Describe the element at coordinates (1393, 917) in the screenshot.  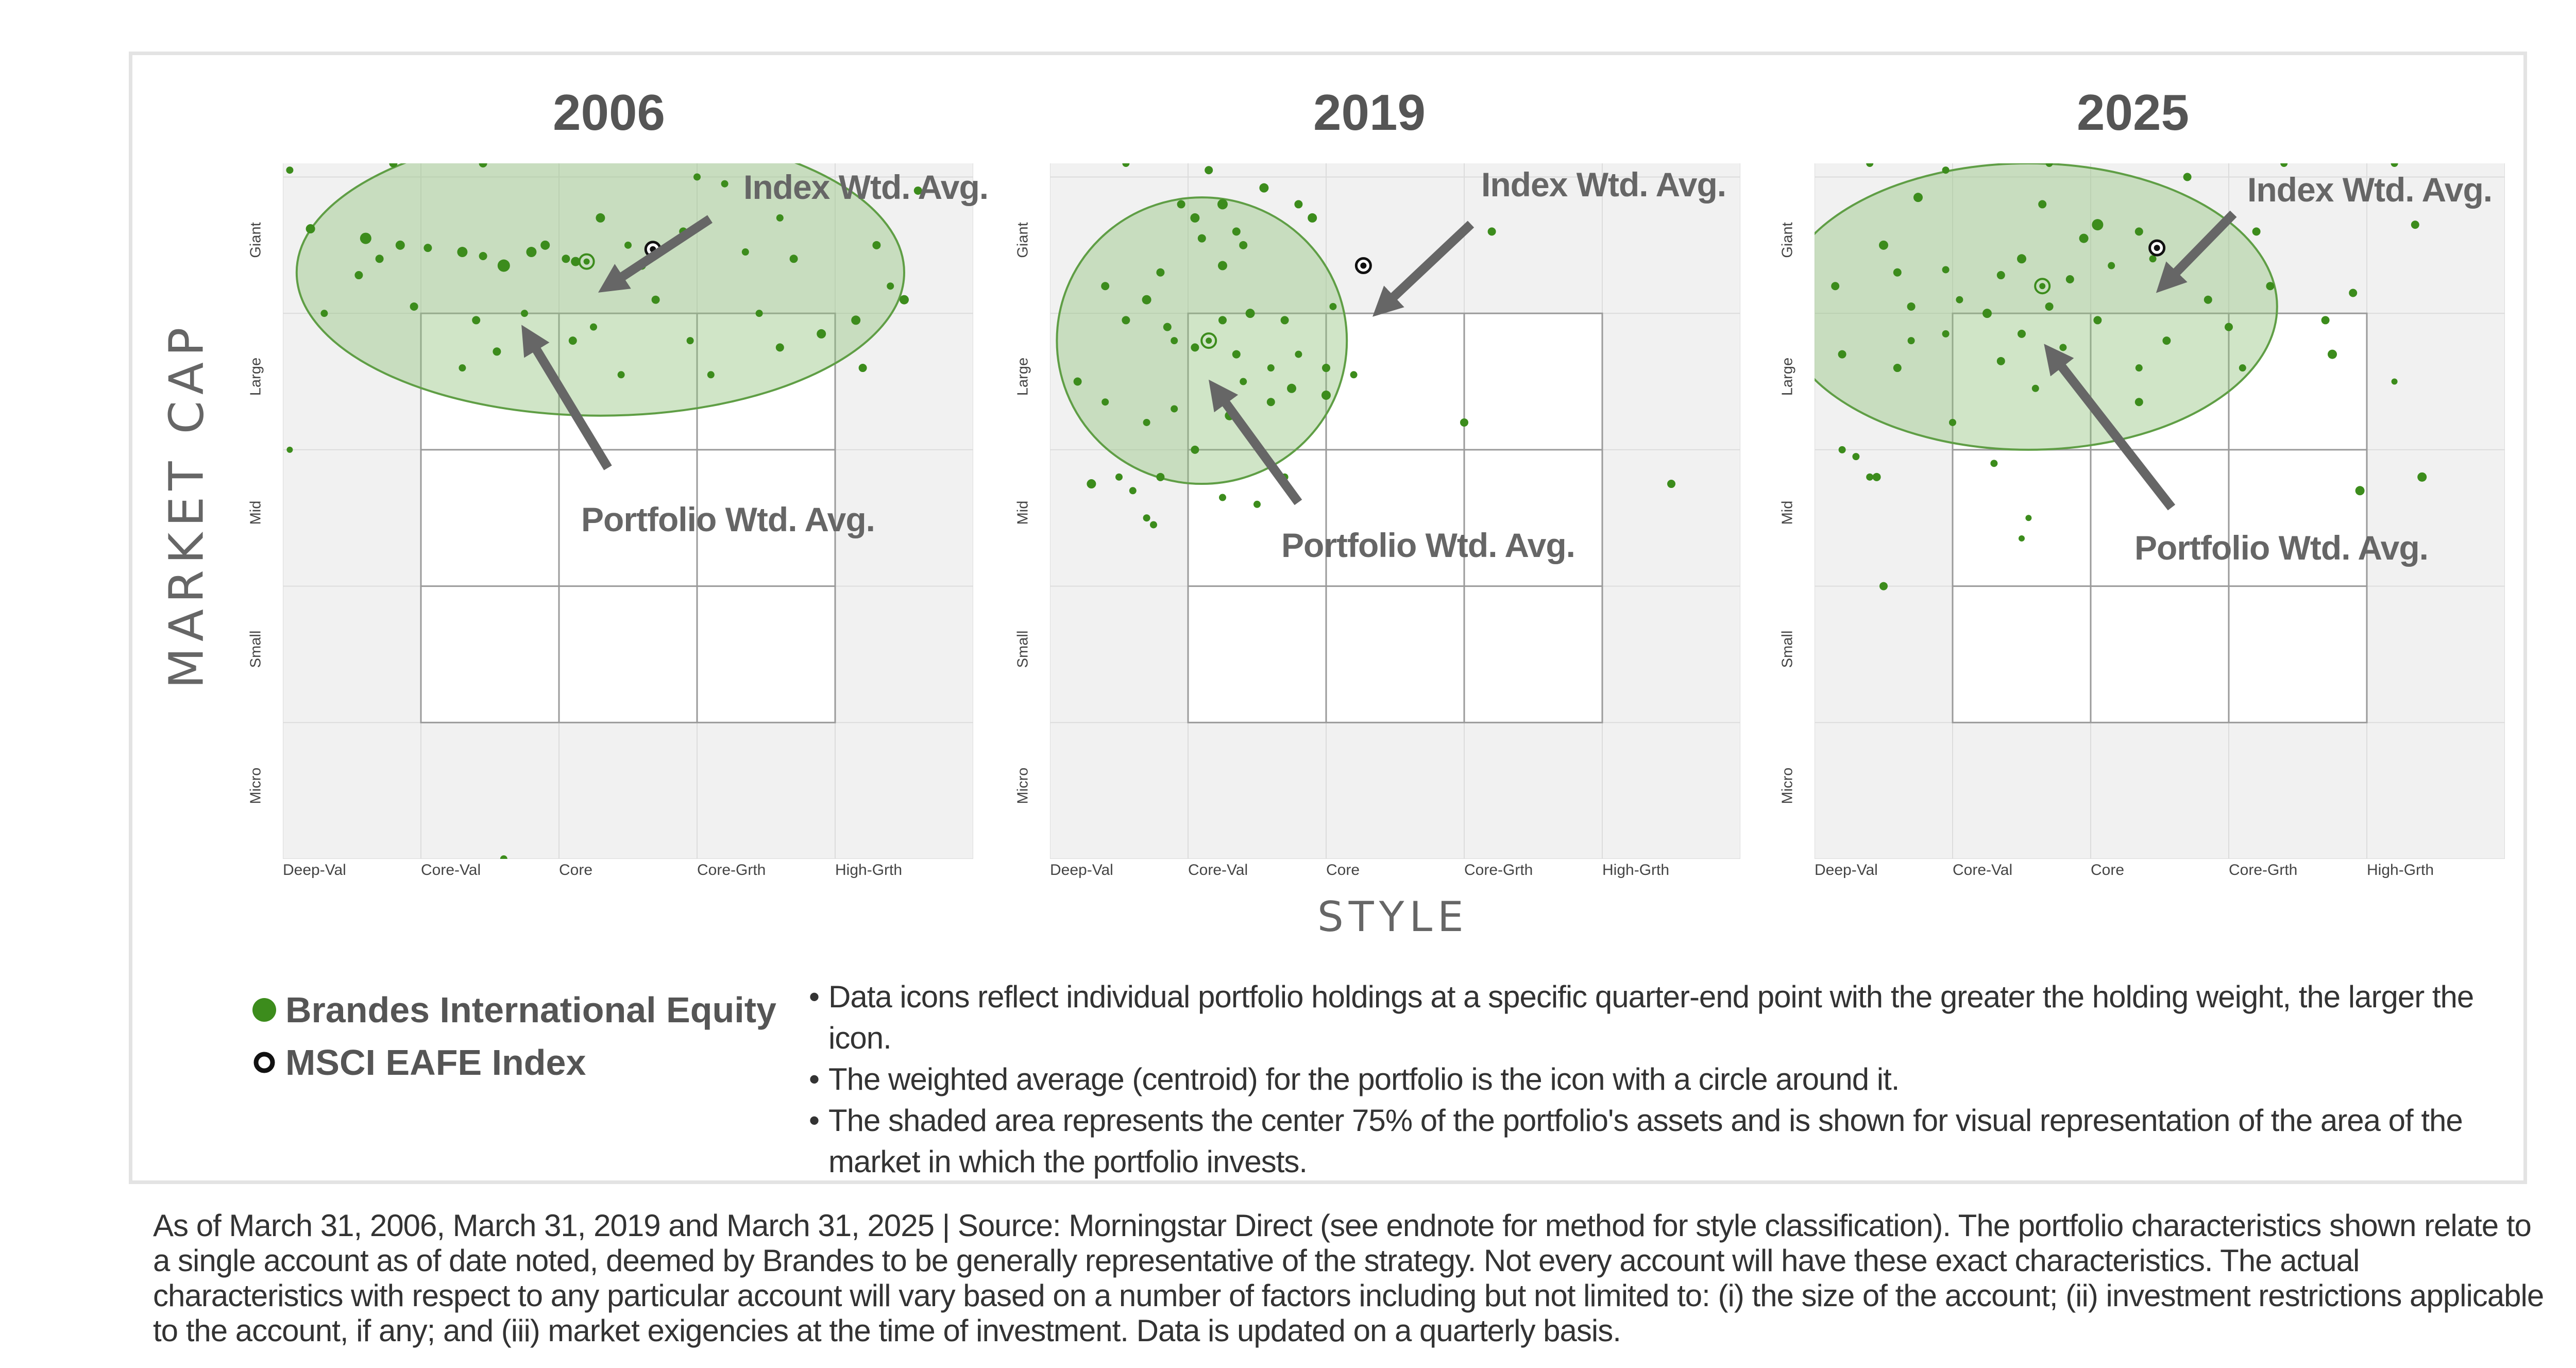
I see `x-axis-title: STYLE` at that location.